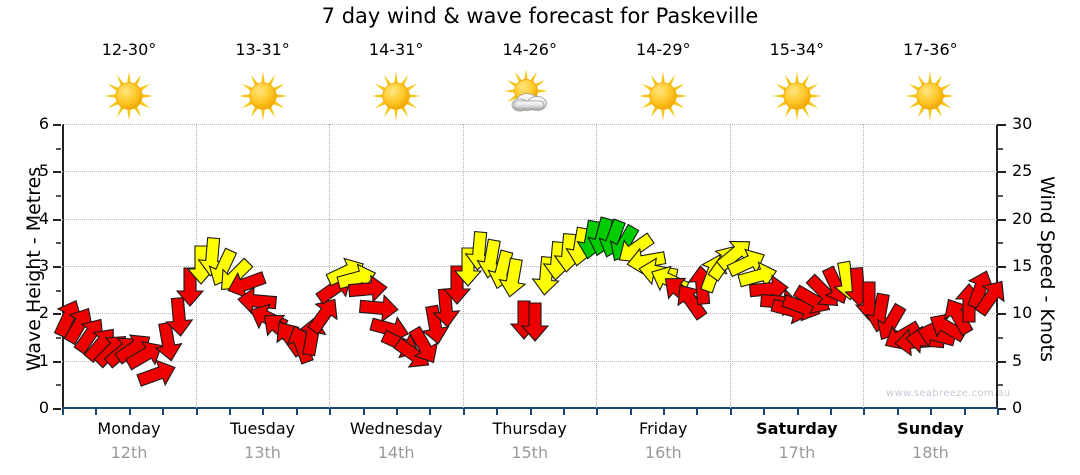 Image resolution: width=1080 pixels, height=475 pixels. What do you see at coordinates (1022, 265) in the screenshot?
I see `y-axis-right-tick-label: 15` at bounding box center [1022, 265].